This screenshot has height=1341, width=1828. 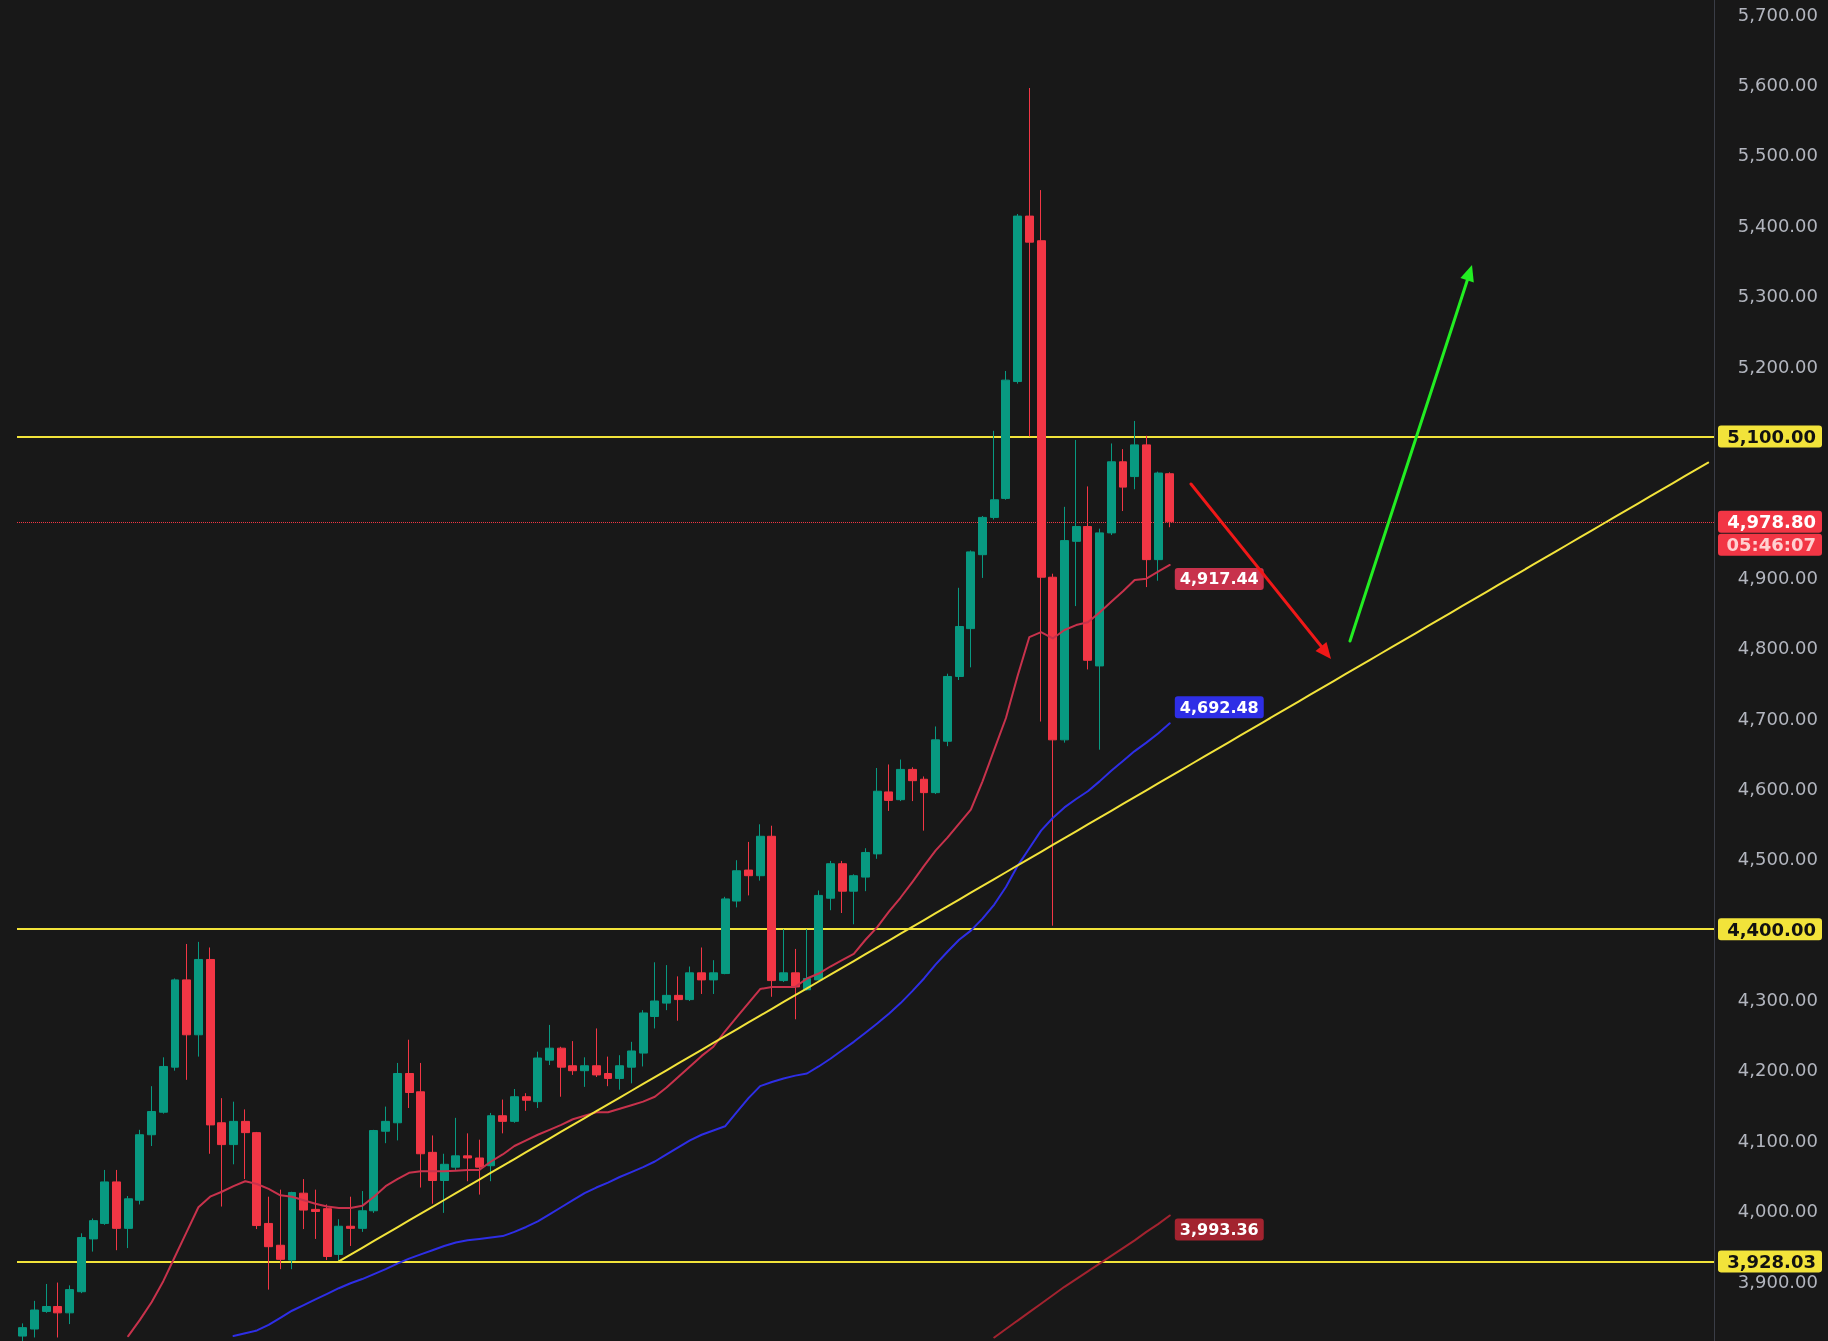 What do you see at coordinates (1777, 577) in the screenshot?
I see `y-tick-label: 4,900.00` at bounding box center [1777, 577].